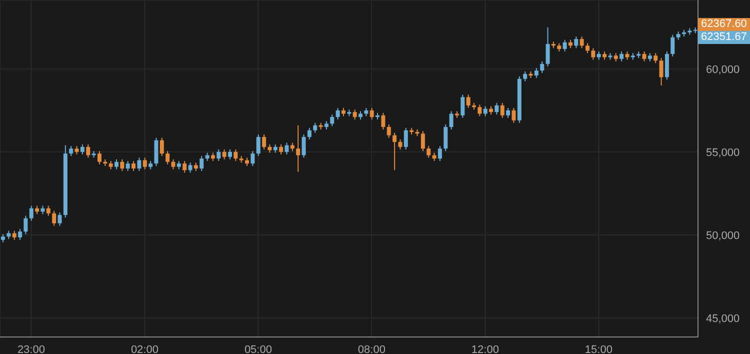 This screenshot has height=354, width=750. What do you see at coordinates (723, 152) in the screenshot?
I see `y-tick-label: 55,000` at bounding box center [723, 152].